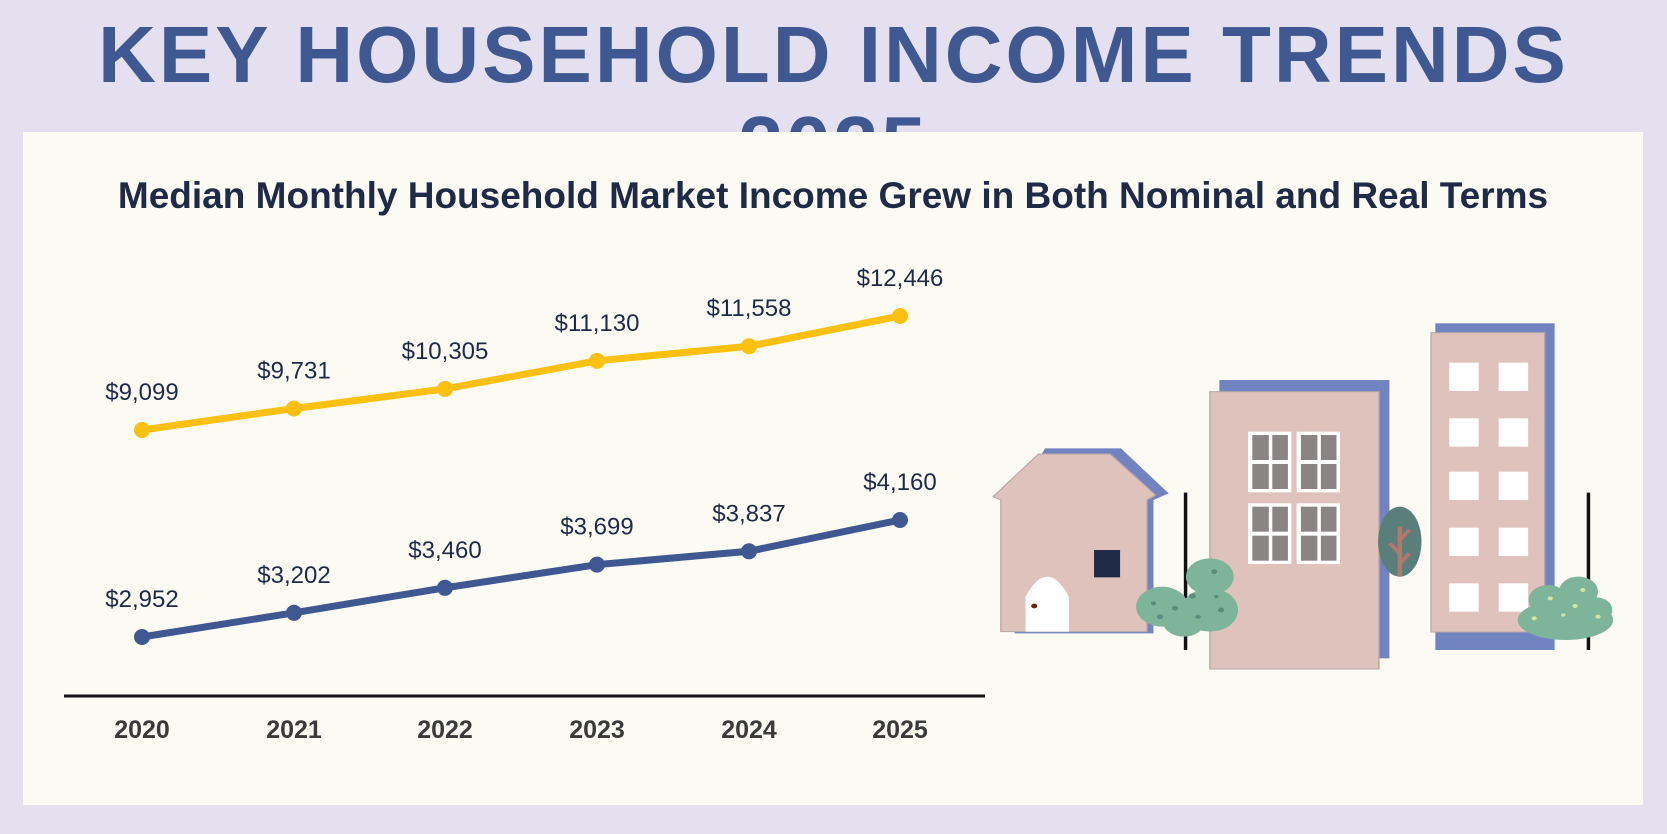  I want to click on x-tick-label: 2023, so click(597, 730).